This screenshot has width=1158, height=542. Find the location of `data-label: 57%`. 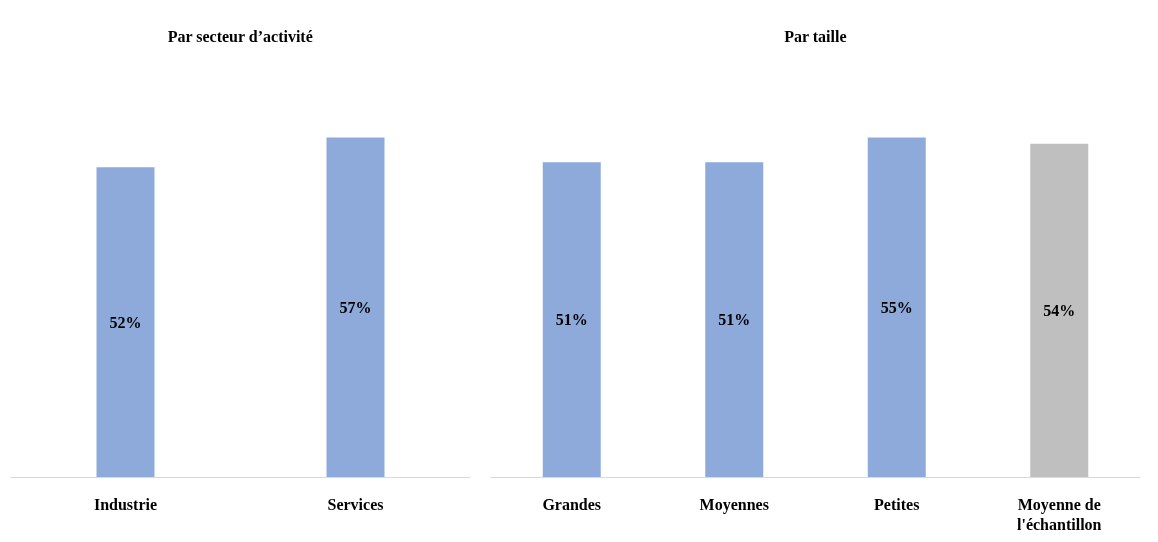

data-label: 57% is located at coordinates (355, 307).